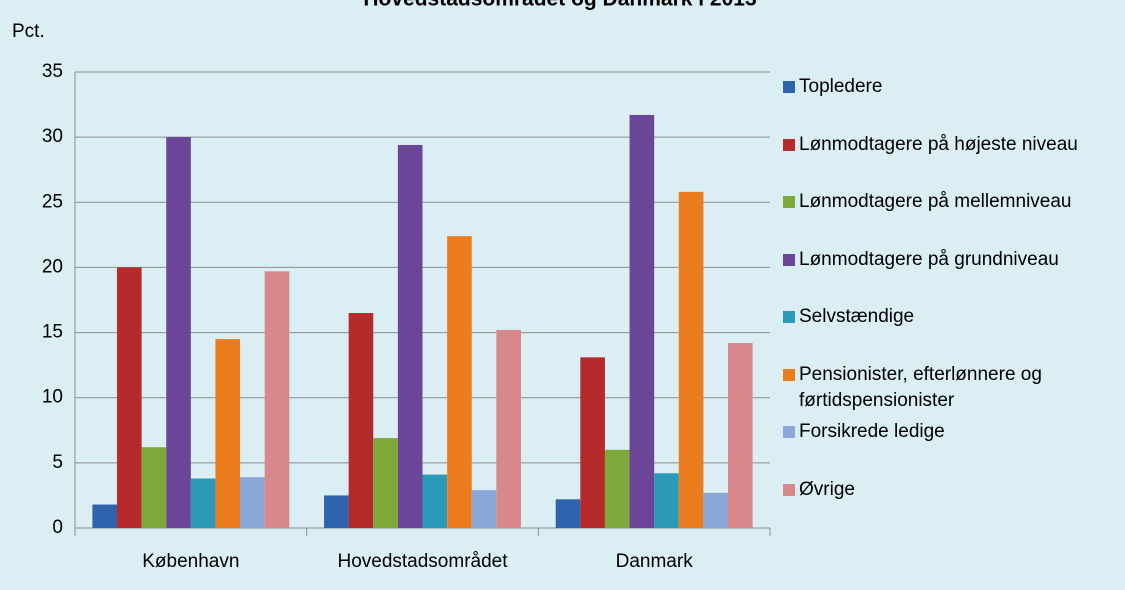 The height and width of the screenshot is (590, 1125). What do you see at coordinates (948, 432) in the screenshot?
I see `legend-item: Forsikrede ledige` at bounding box center [948, 432].